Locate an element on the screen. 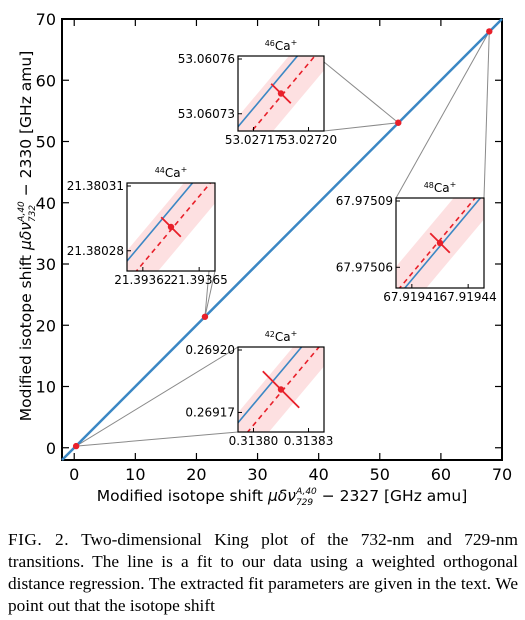  y-tick-label: 40 is located at coordinates (46, 203).